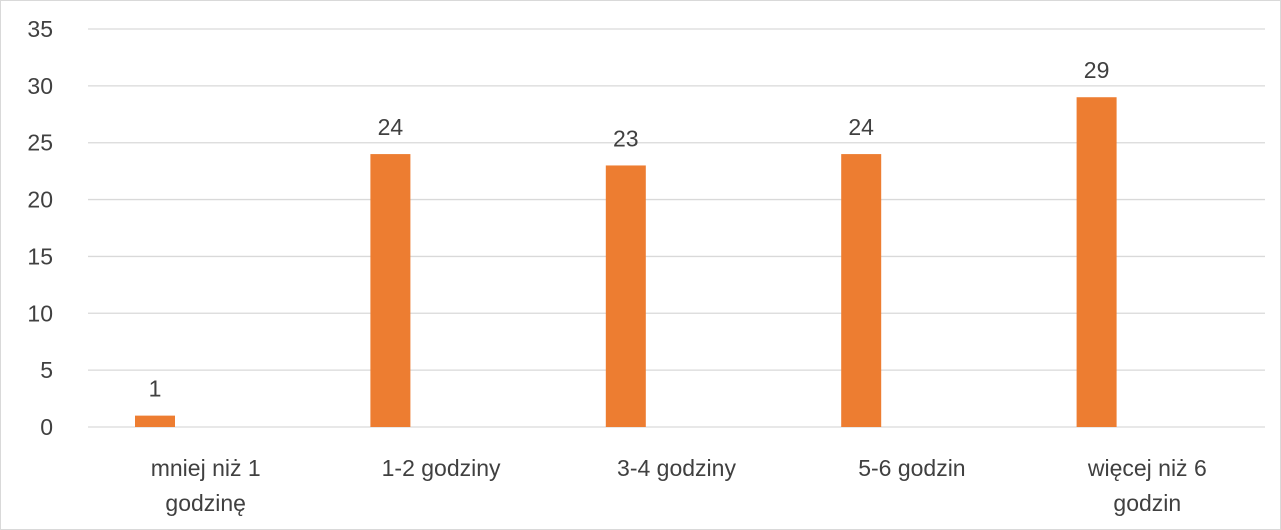 The width and height of the screenshot is (1281, 530). I want to click on x-tick-label-line: 1-2 godziny, so click(441, 468).